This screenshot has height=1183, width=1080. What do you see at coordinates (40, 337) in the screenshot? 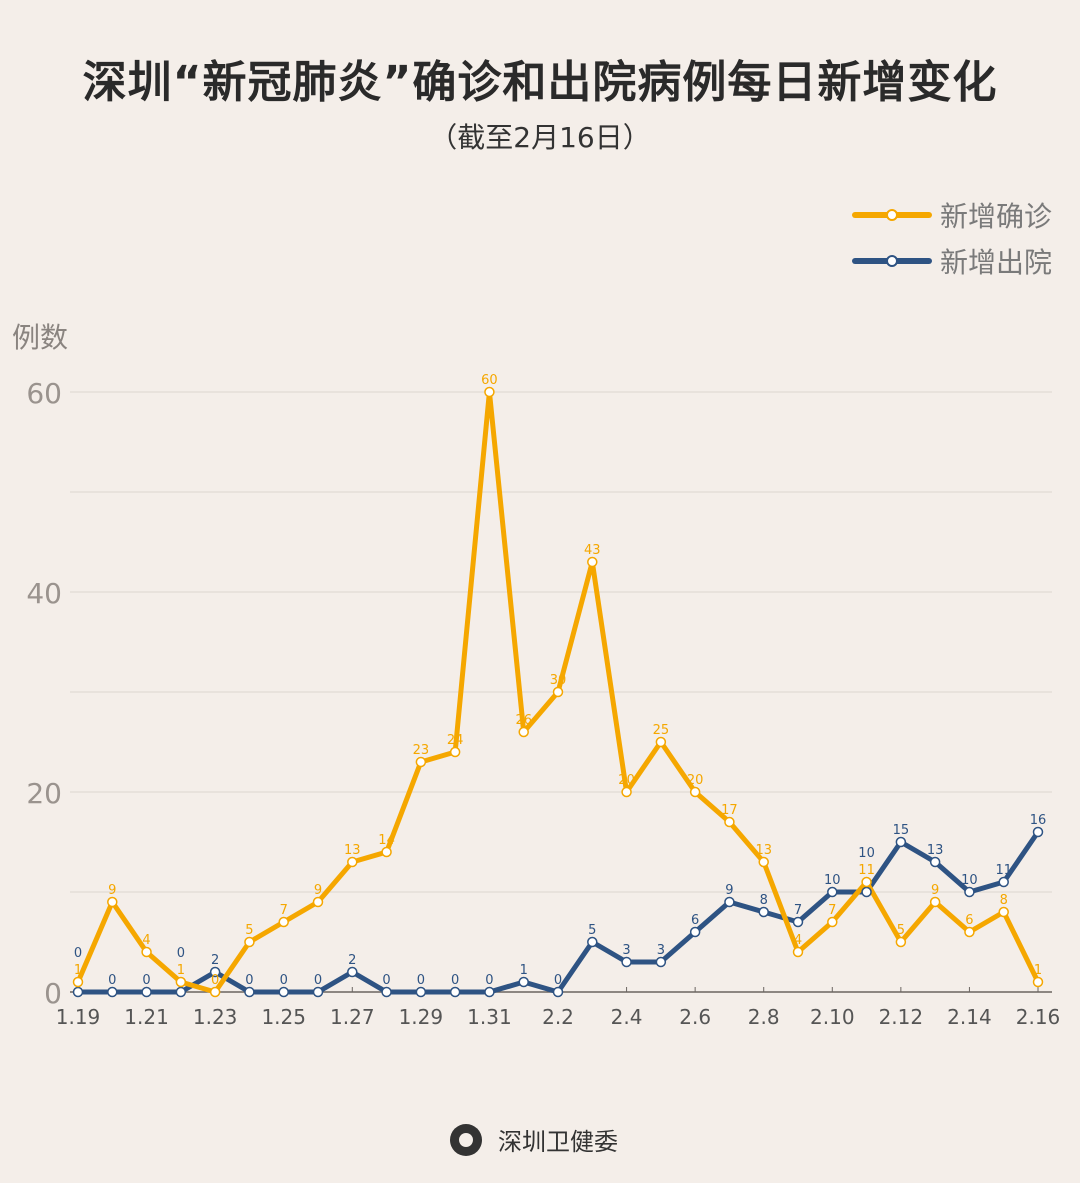
I see `y-axis-label: 例数` at bounding box center [40, 337].